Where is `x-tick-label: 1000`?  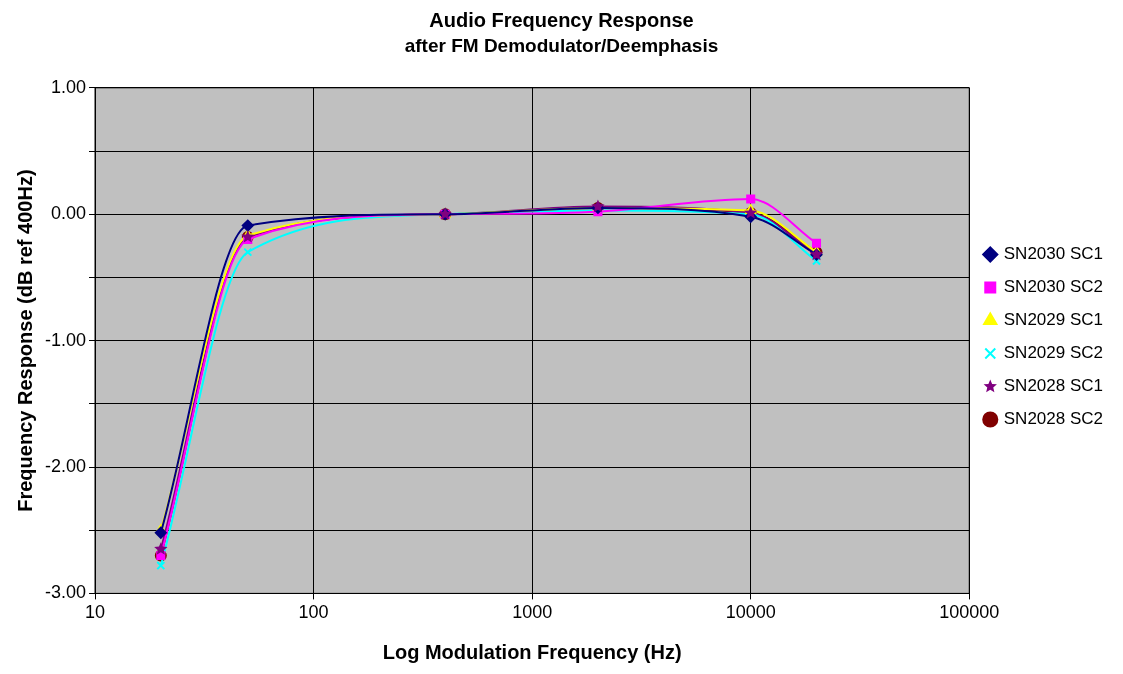 x-tick-label: 1000 is located at coordinates (532, 612).